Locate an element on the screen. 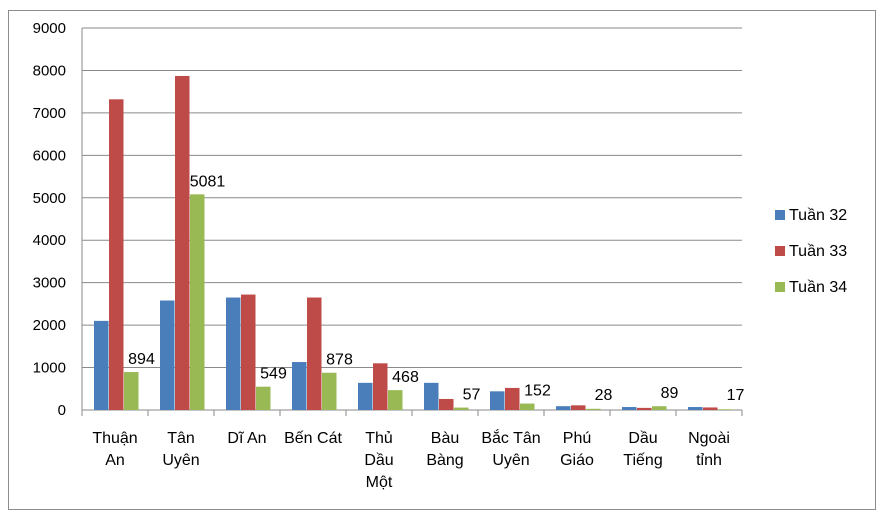 This screenshot has height=518, width=884. x-category-label: Tân is located at coordinates (181, 438).